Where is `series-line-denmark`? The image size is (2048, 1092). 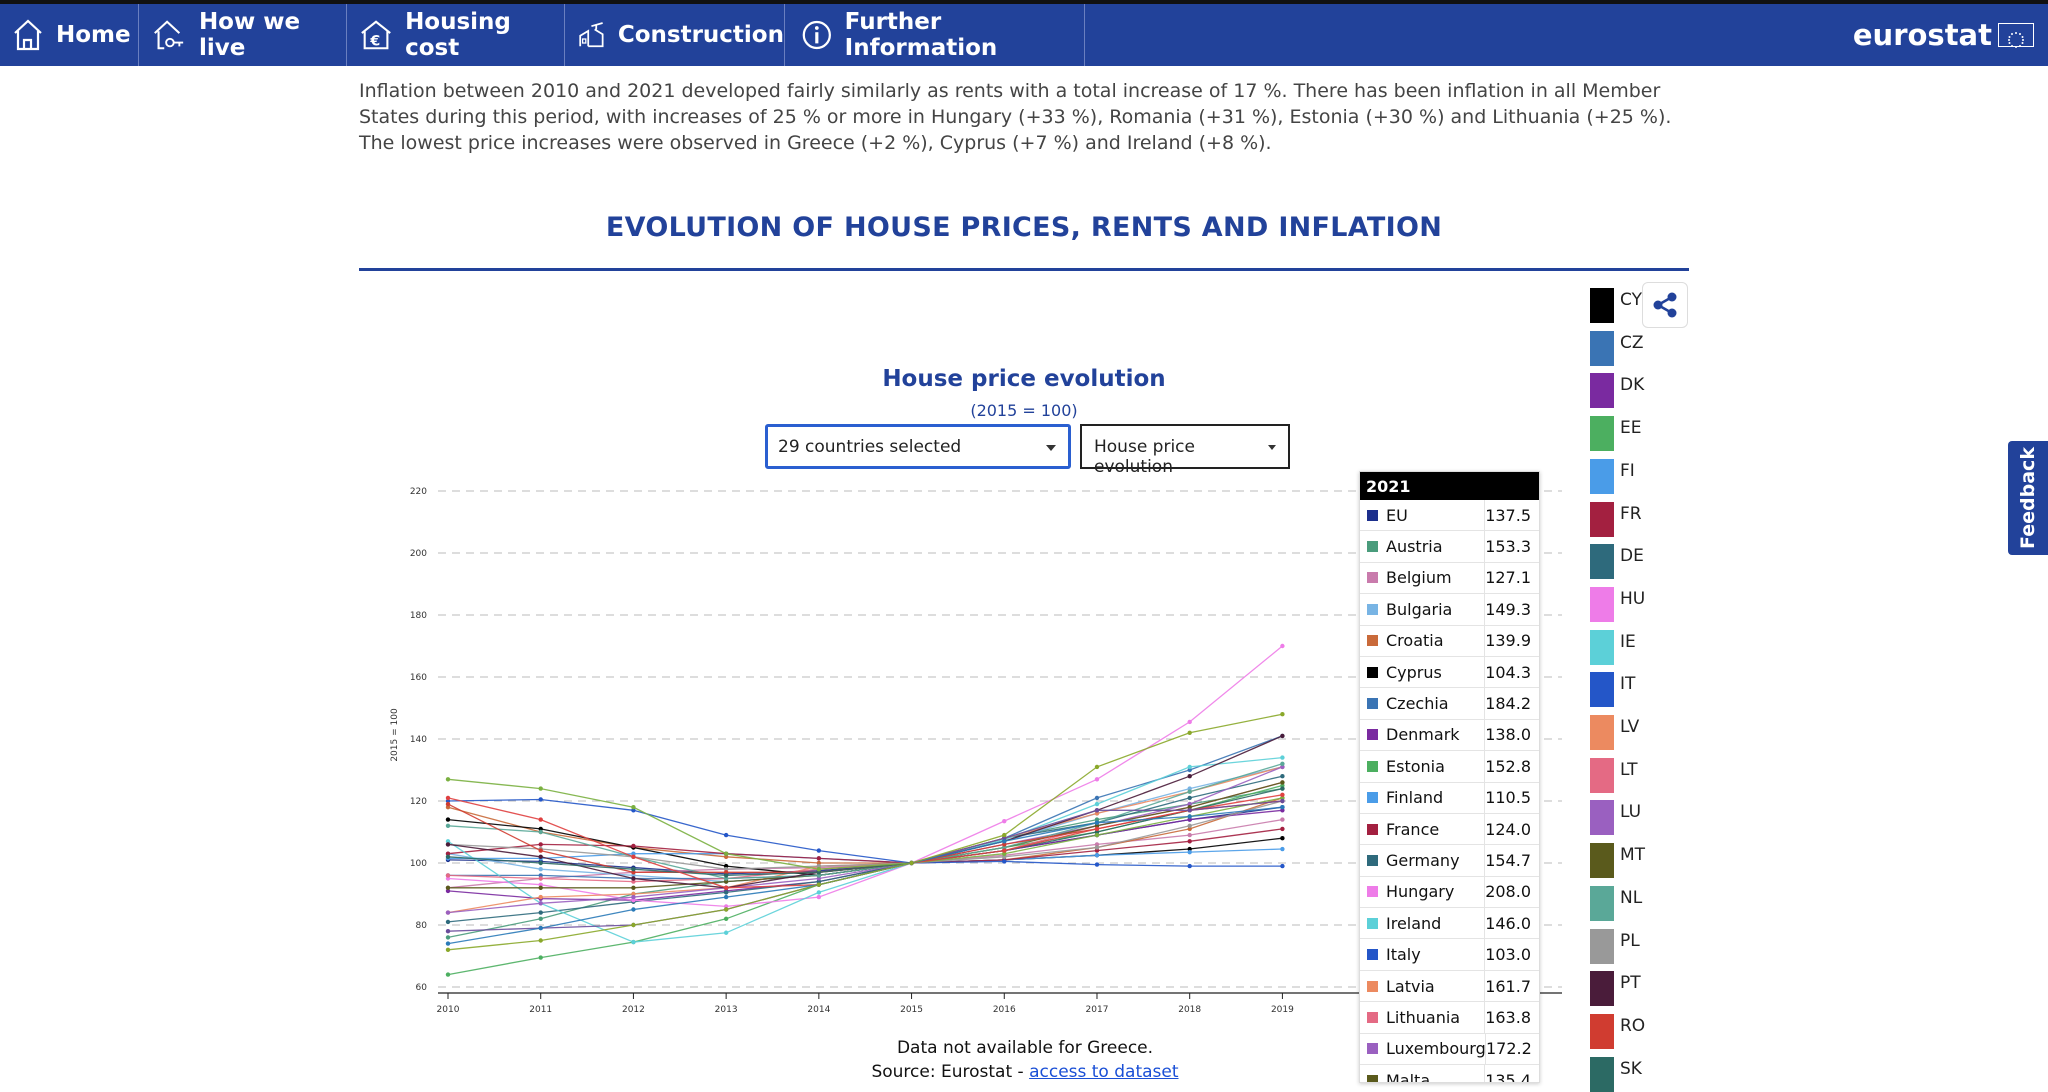 series-line-denmark is located at coordinates (865, 855).